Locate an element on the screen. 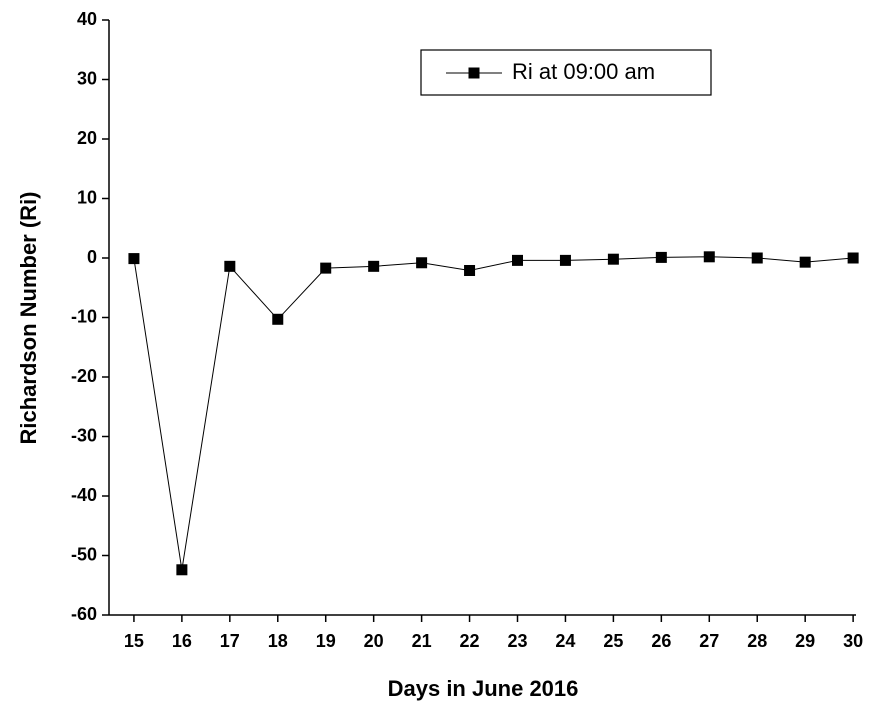 The height and width of the screenshot is (707, 870). x-tick-label: 22 is located at coordinates (470, 641).